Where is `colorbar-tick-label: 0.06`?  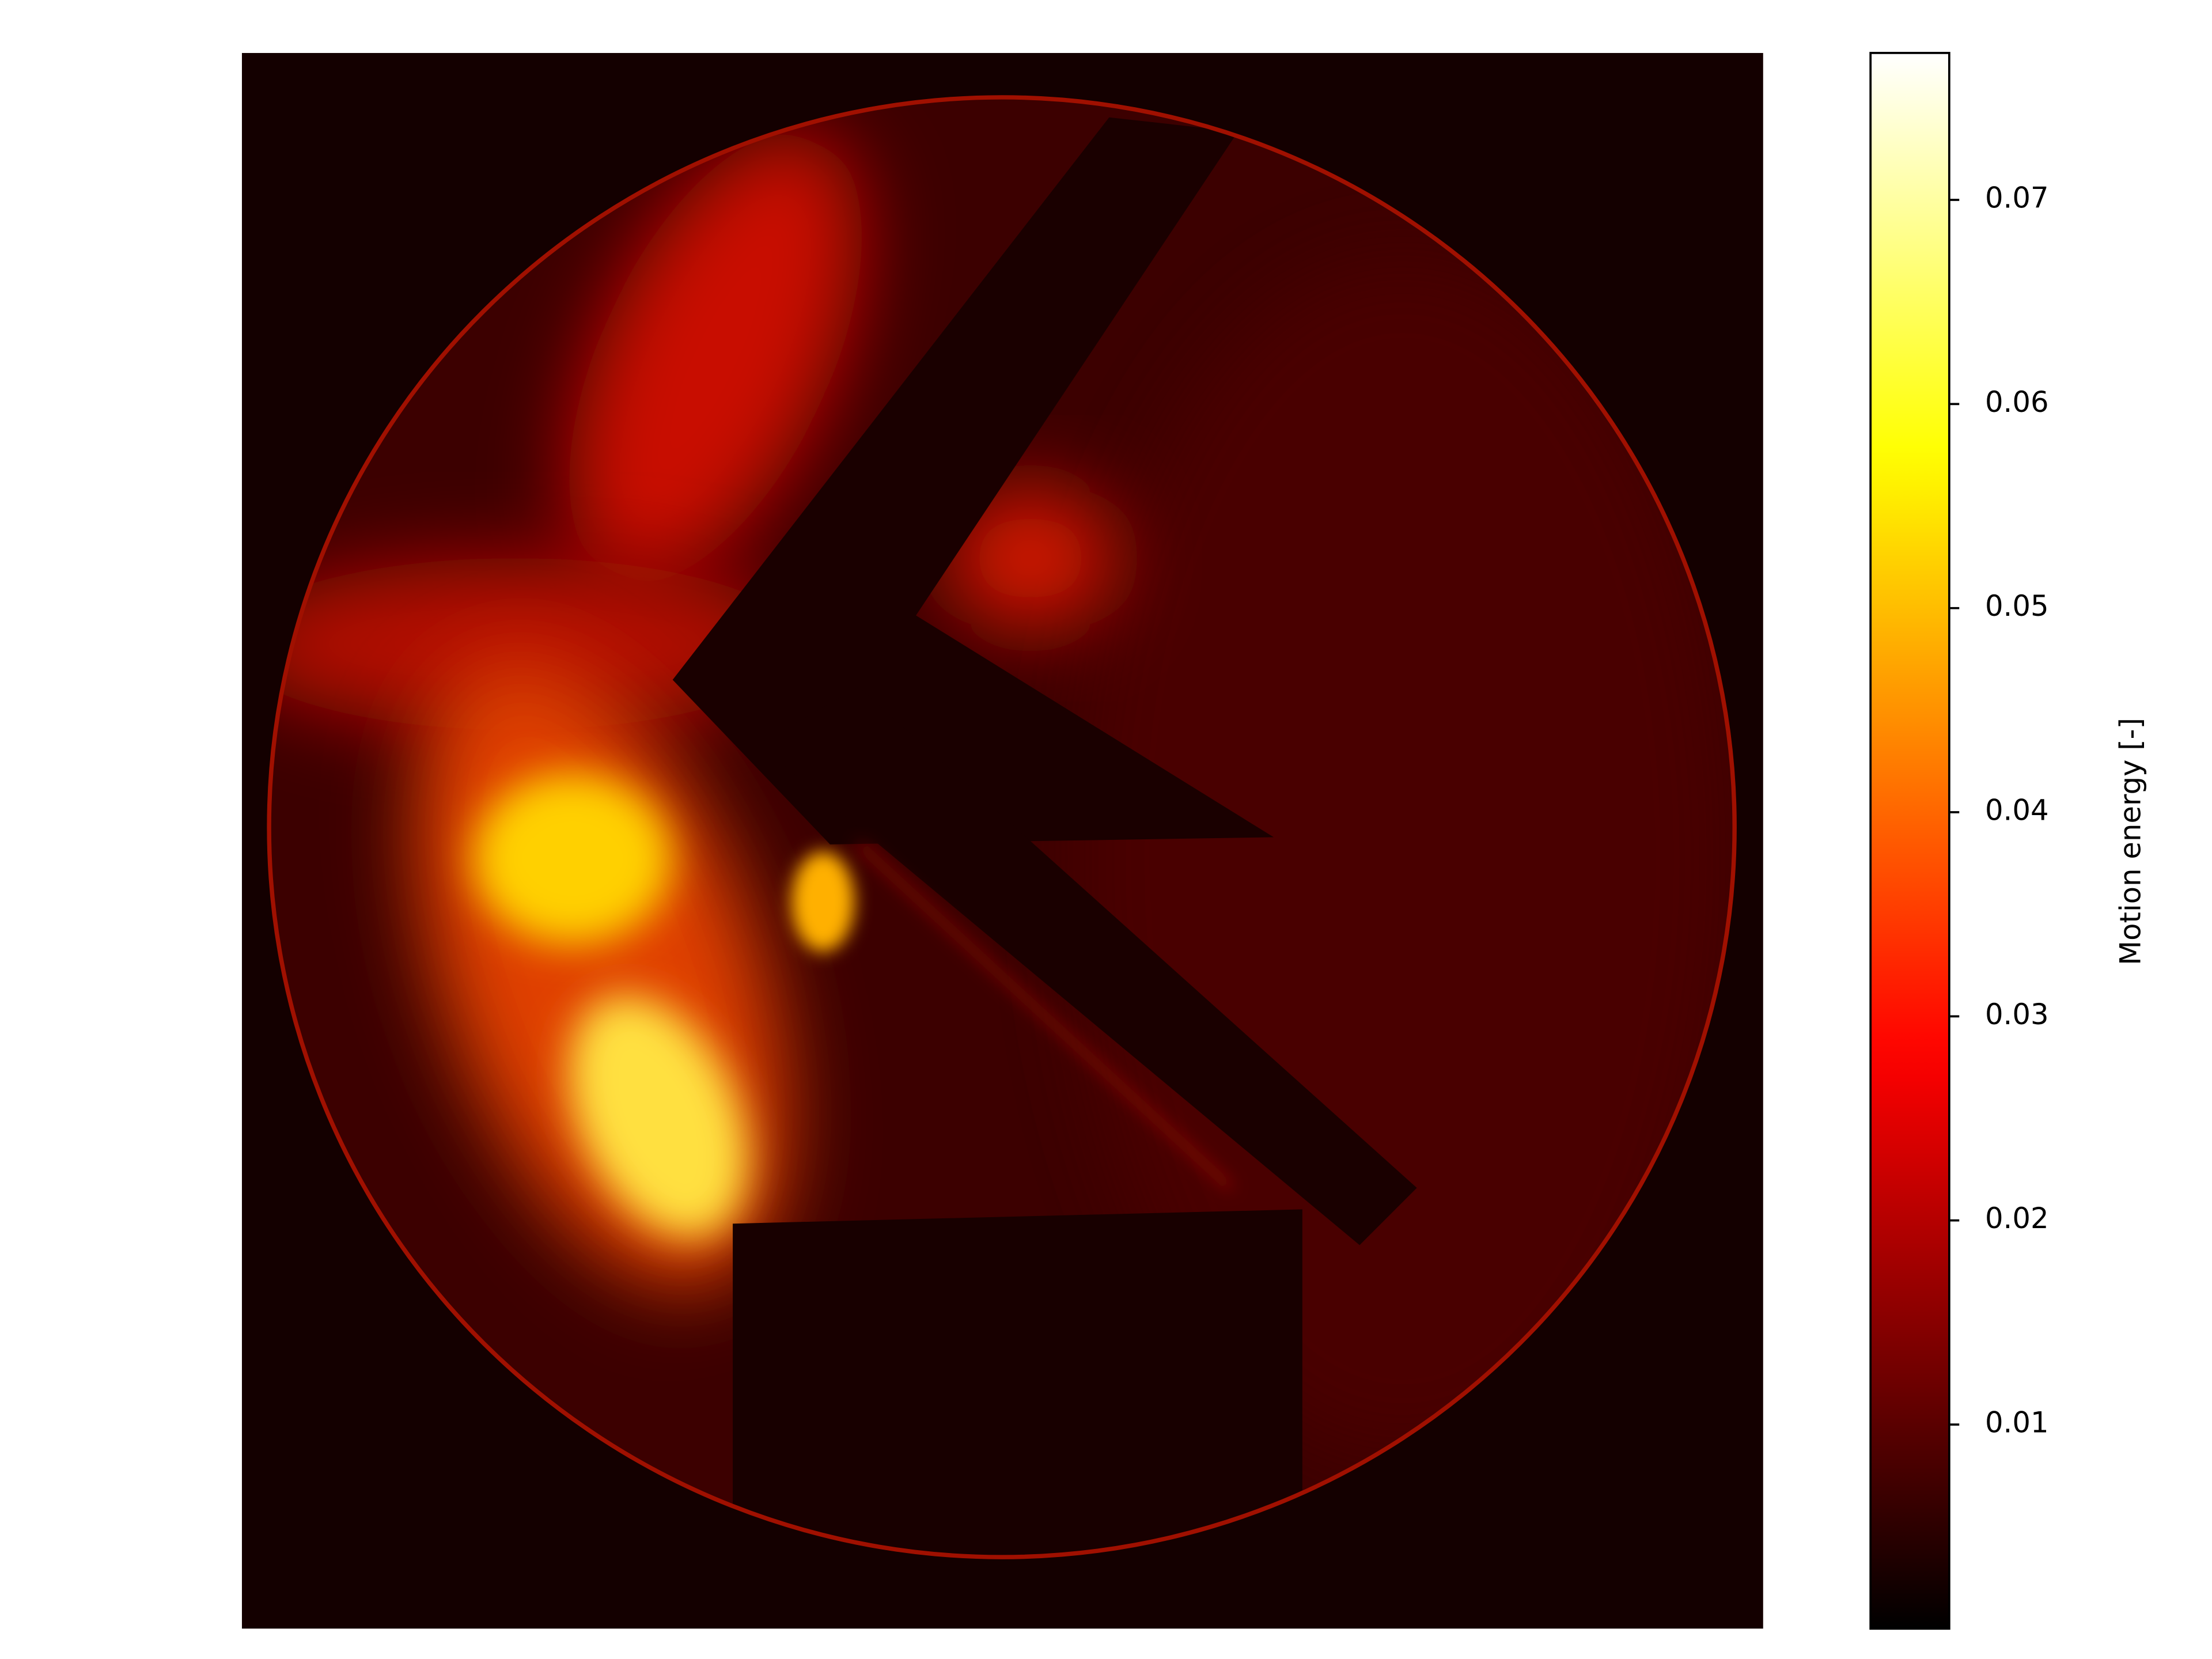
colorbar-tick-label: 0.06 is located at coordinates (2017, 402).